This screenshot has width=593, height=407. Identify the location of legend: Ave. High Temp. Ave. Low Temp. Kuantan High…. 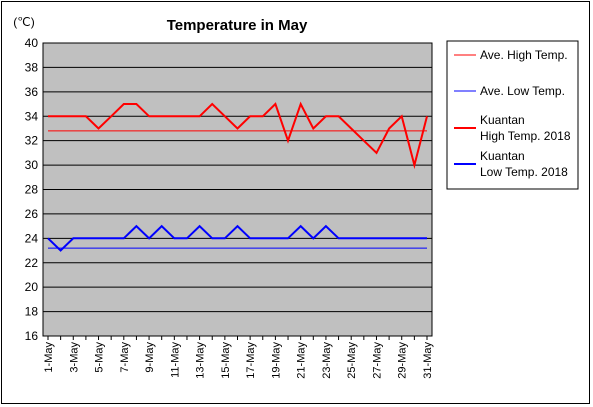
(512, 113).